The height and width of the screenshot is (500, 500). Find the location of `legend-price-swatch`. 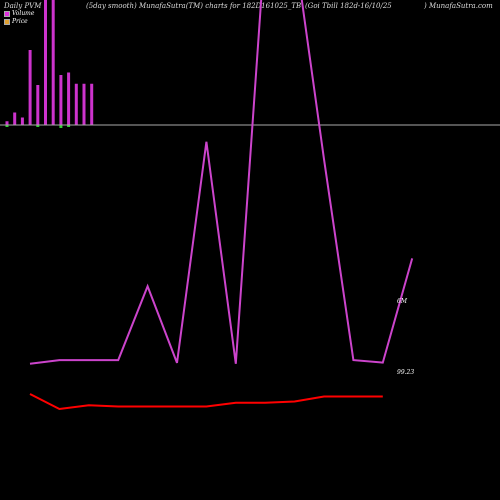

legend-price-swatch is located at coordinates (7, 21).